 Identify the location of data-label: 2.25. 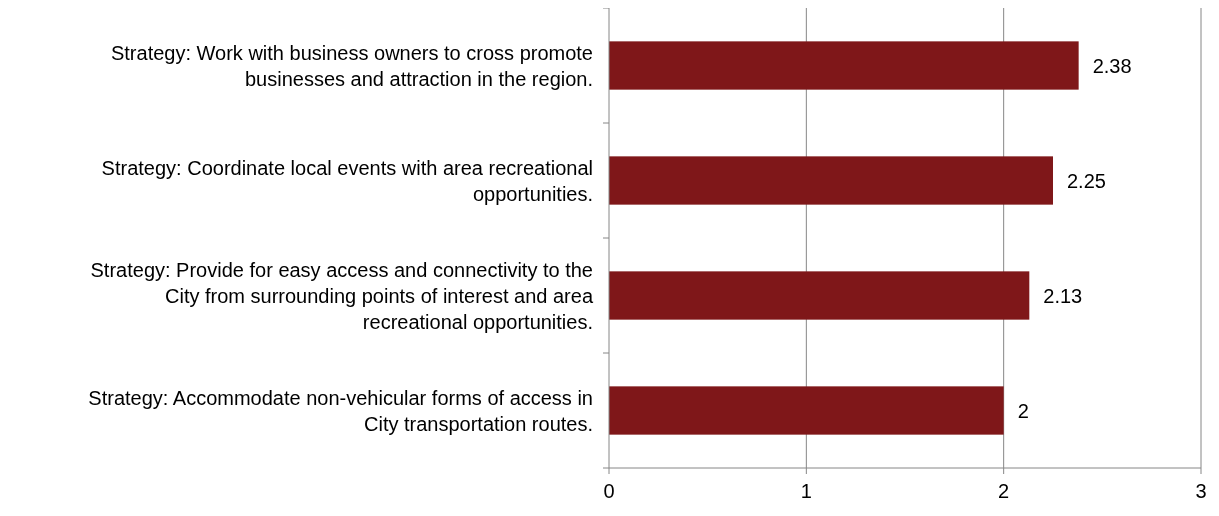
(1086, 180).